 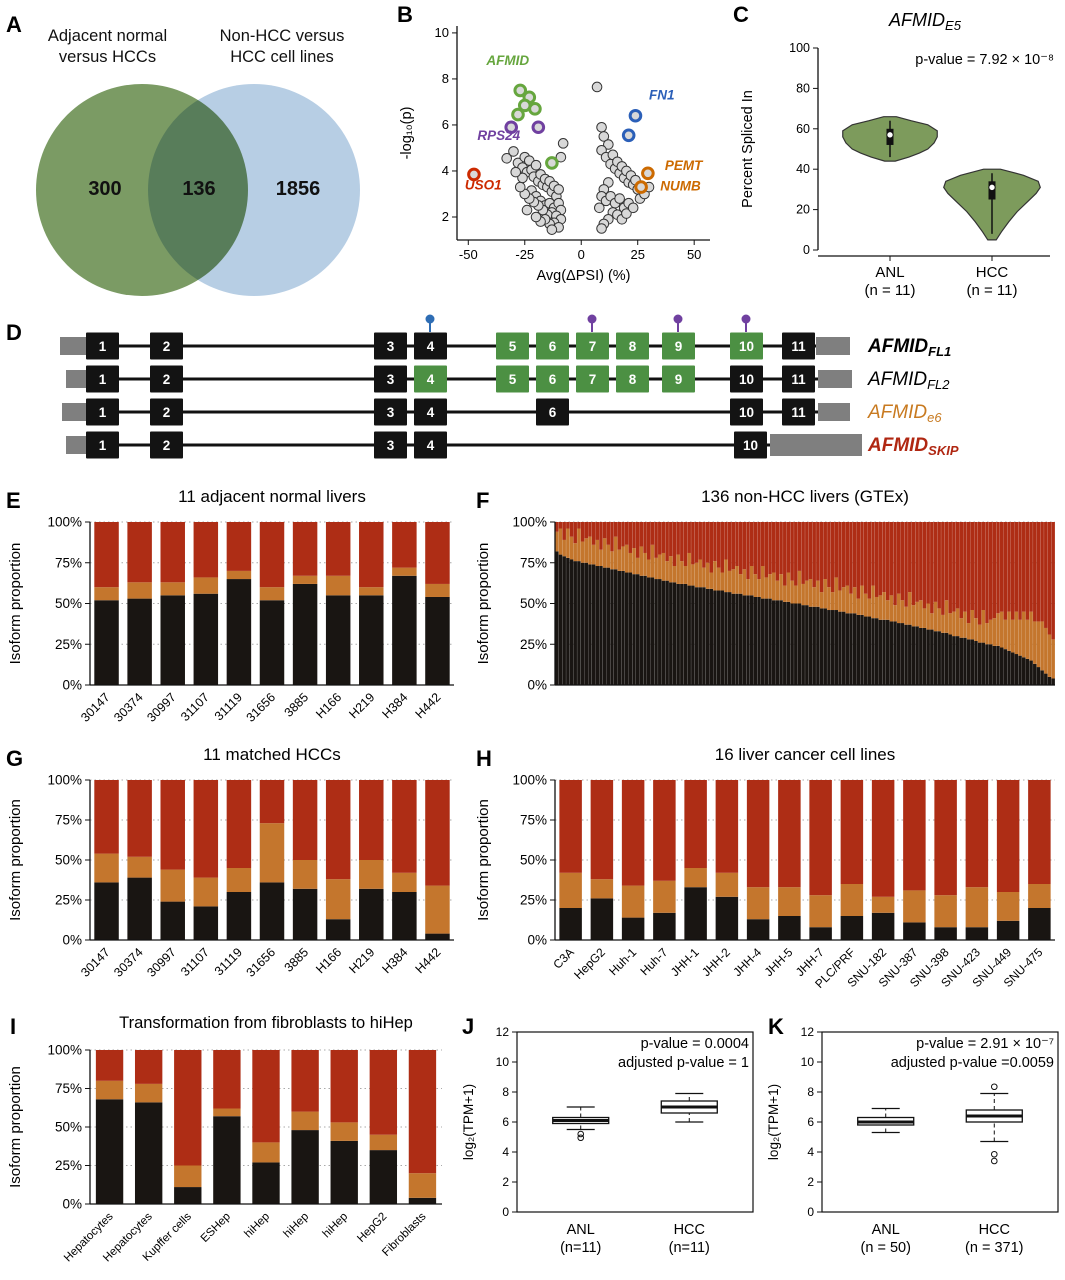 I want to click on svg-text: 9, so click(x=679, y=346).